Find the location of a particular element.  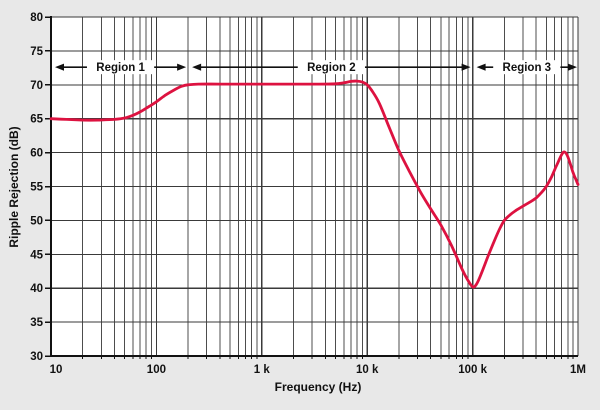

y-tick-label: 60 is located at coordinates (36, 154).